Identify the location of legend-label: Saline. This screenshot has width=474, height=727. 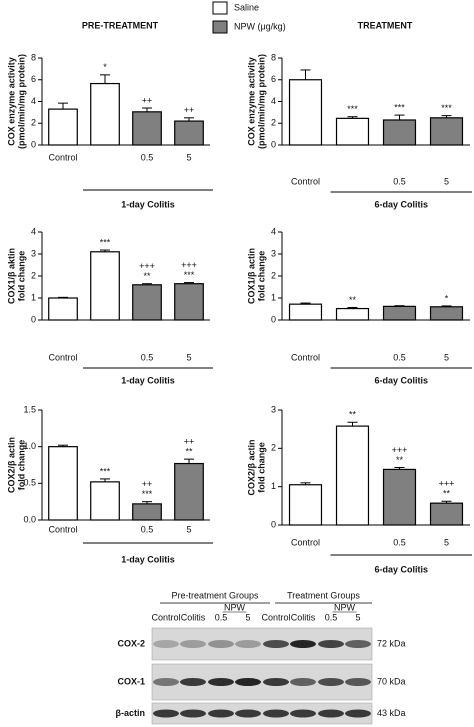
(246, 7).